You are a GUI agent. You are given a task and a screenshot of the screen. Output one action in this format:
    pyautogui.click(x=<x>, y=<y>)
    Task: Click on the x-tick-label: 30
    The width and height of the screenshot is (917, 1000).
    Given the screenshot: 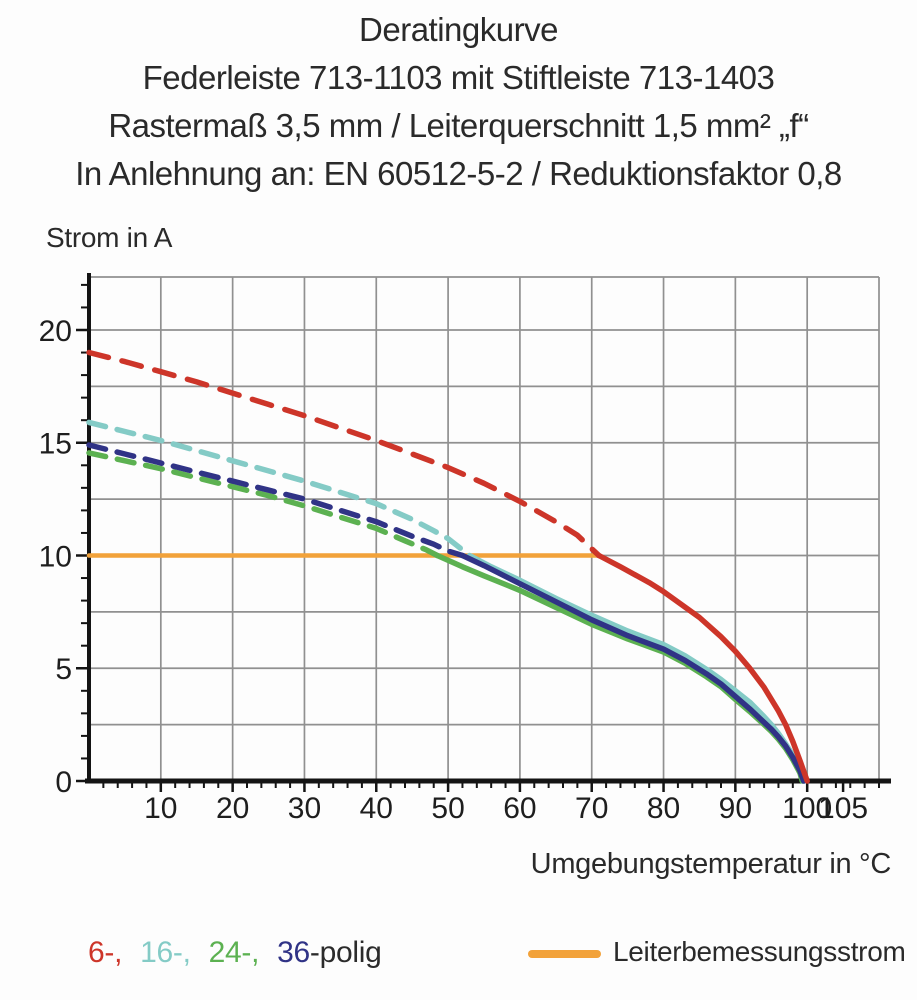 What is the action you would take?
    pyautogui.click(x=304, y=808)
    